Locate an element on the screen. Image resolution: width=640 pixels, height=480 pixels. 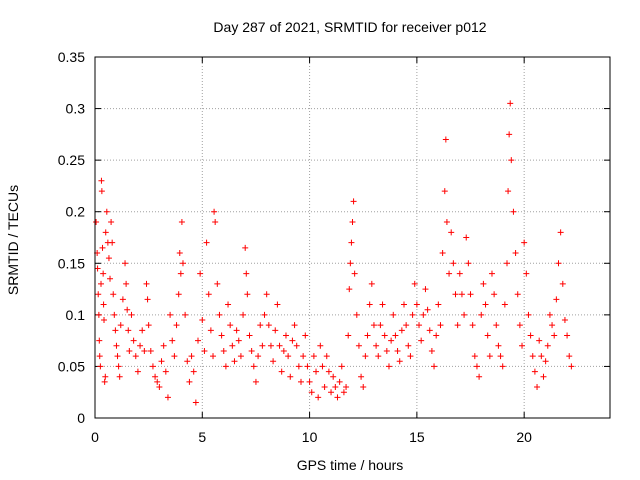
y-tick-label: 0 is located at coordinates (81, 418).